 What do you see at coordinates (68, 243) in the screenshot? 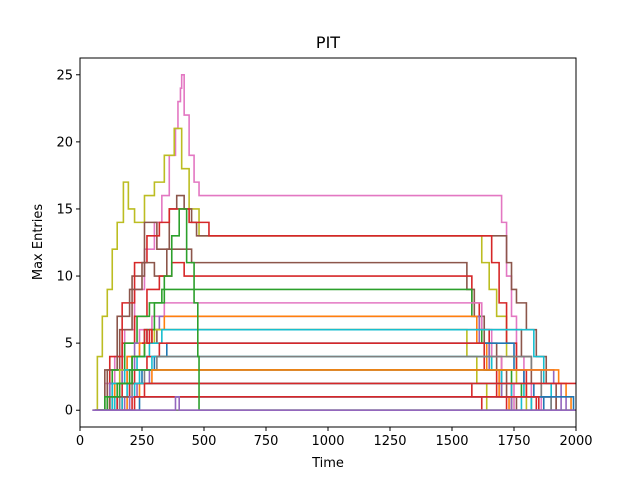
I see `y-axis: 0 5 10 15 20 25` at bounding box center [68, 243].